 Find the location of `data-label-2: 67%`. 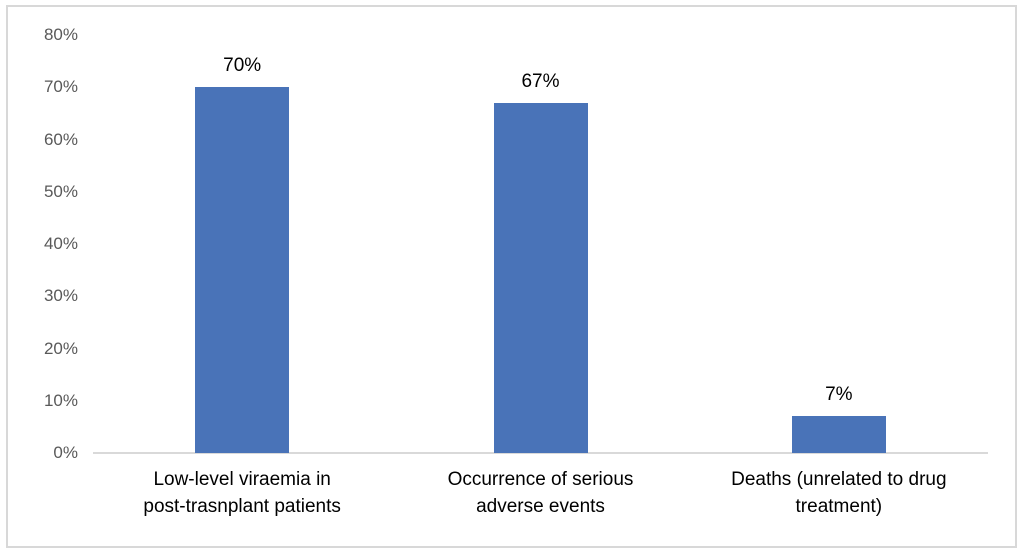

data-label-2: 67% is located at coordinates (540, 81).